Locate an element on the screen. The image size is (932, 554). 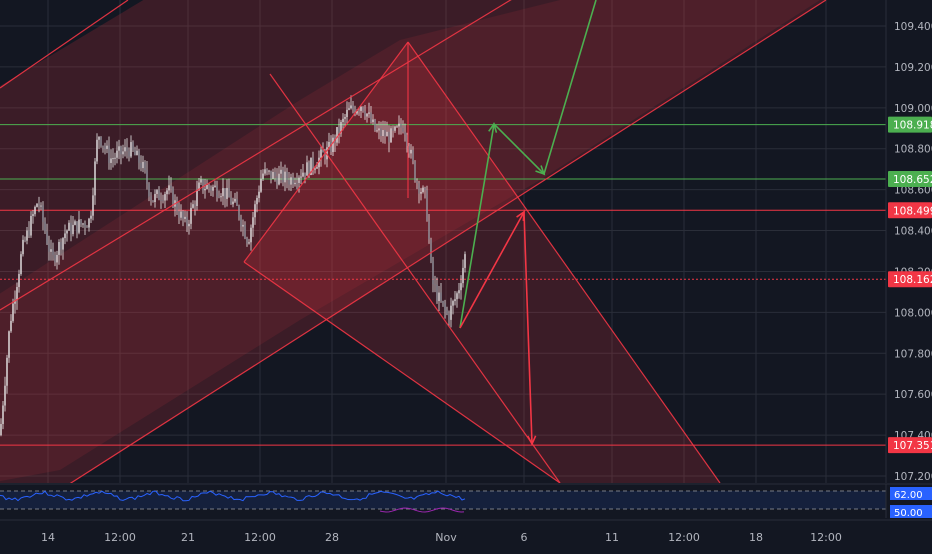
price-tick-label: 107.800 is located at coordinates (913, 354).